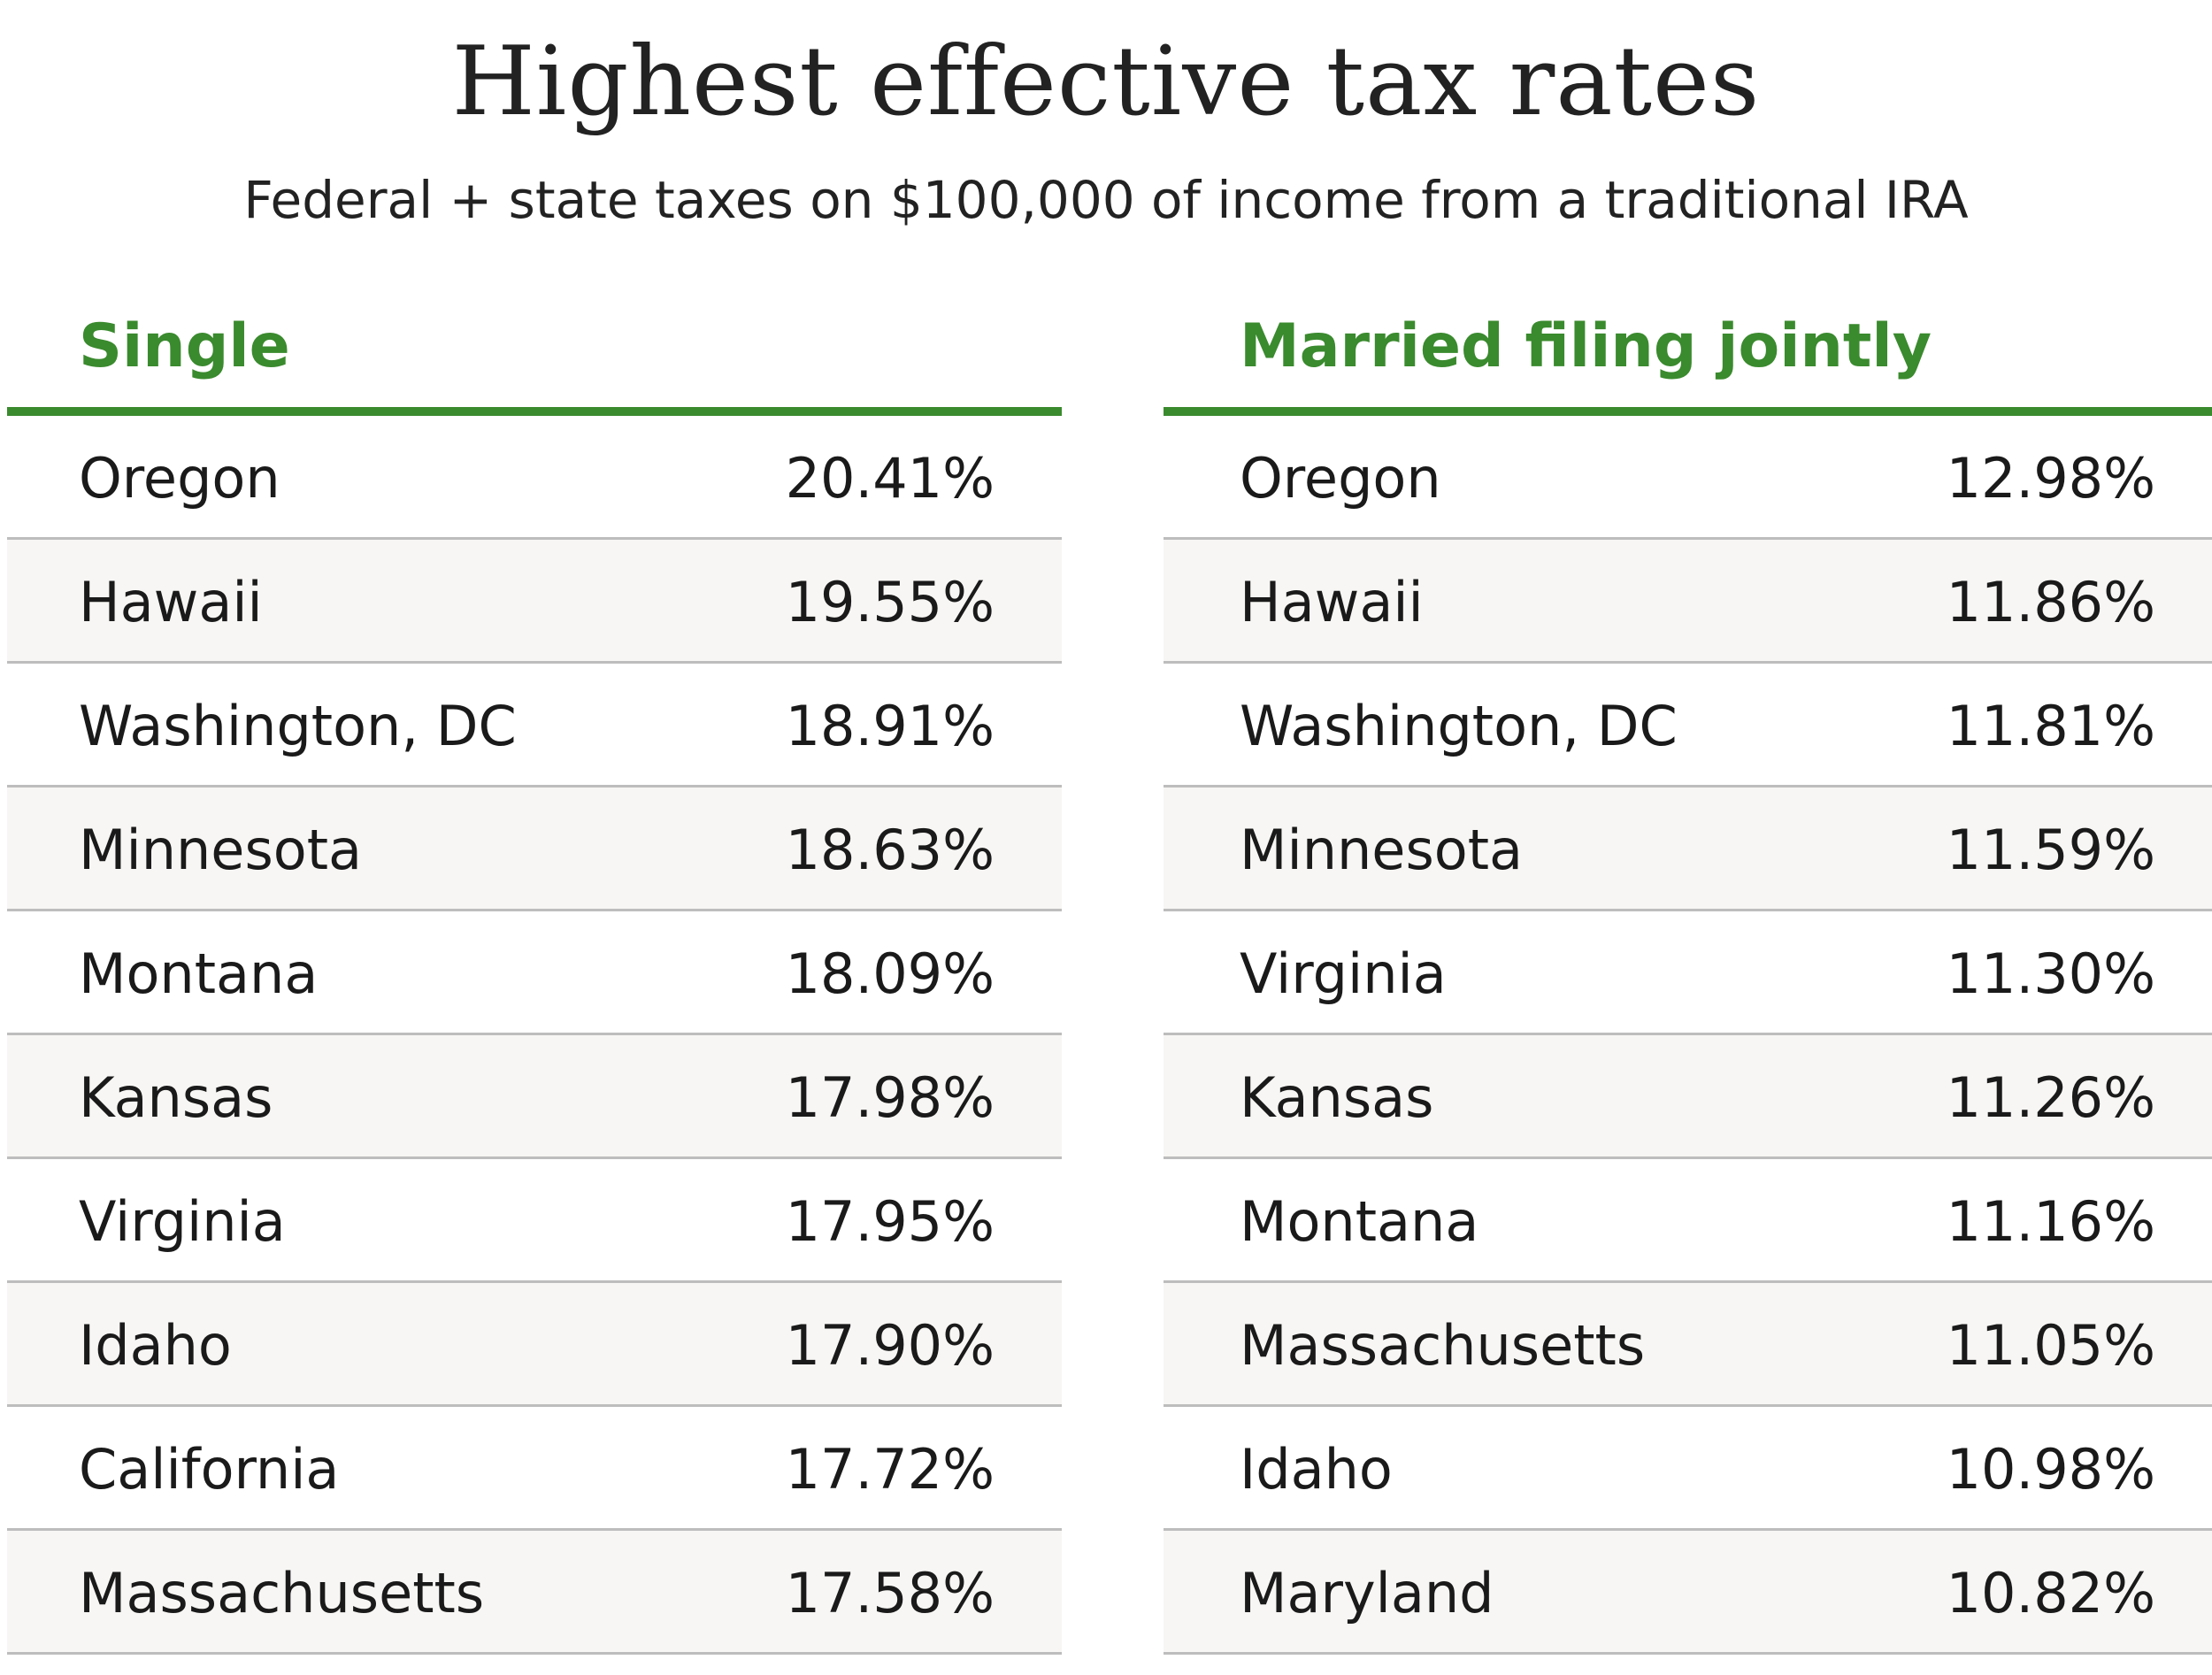 The image size is (2212, 1675). I want to click on table-row: Minnesota 11.59%, so click(1688, 850).